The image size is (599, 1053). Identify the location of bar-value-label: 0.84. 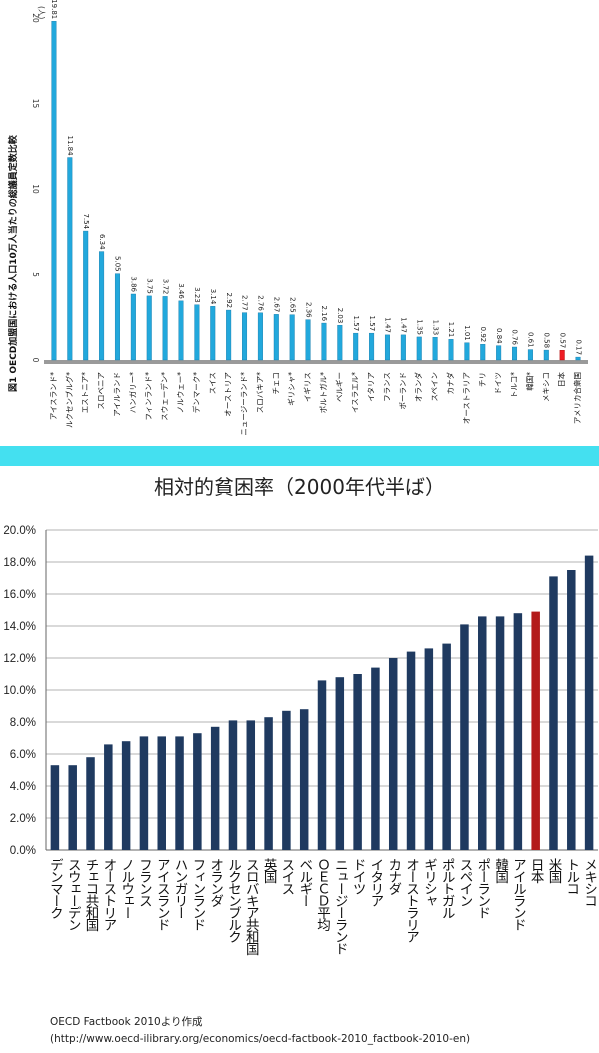
(499, 336).